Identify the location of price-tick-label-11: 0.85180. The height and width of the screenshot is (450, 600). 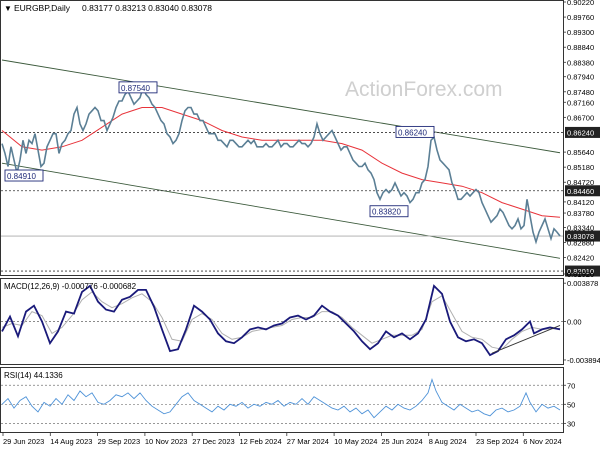
(580, 167).